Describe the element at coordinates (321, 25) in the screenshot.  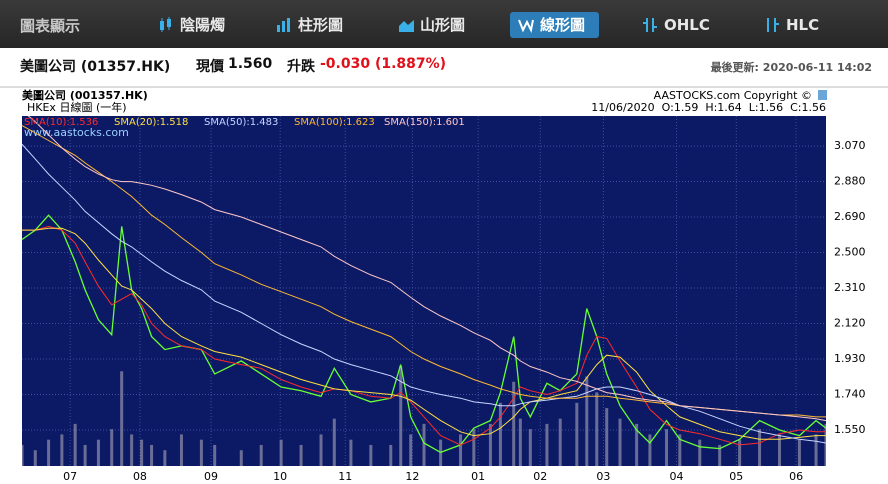
I see `button-label: 柱形圖` at that location.